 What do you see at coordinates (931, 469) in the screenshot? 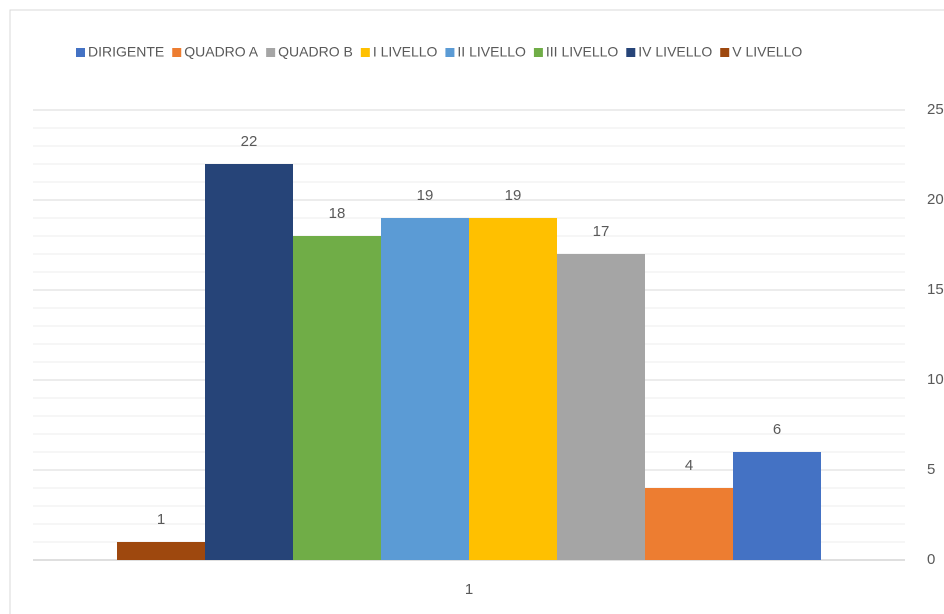
I see `y-tick-label: 5` at bounding box center [931, 469].